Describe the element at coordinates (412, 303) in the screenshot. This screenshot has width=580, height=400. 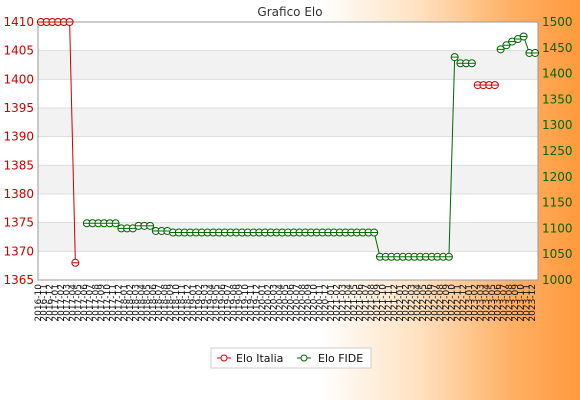
I see `x-axis-tick-label: 2022-03` at that location.